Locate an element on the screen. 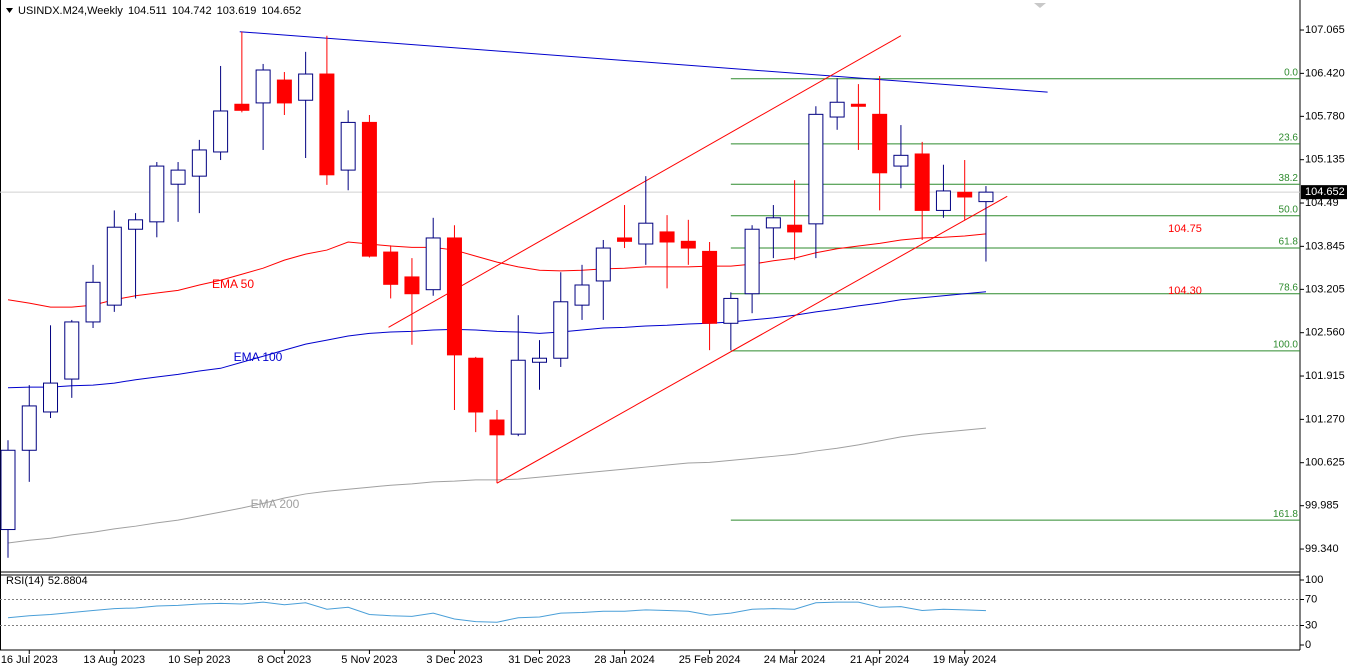  fib-label: 100.0 is located at coordinates (1285, 344).